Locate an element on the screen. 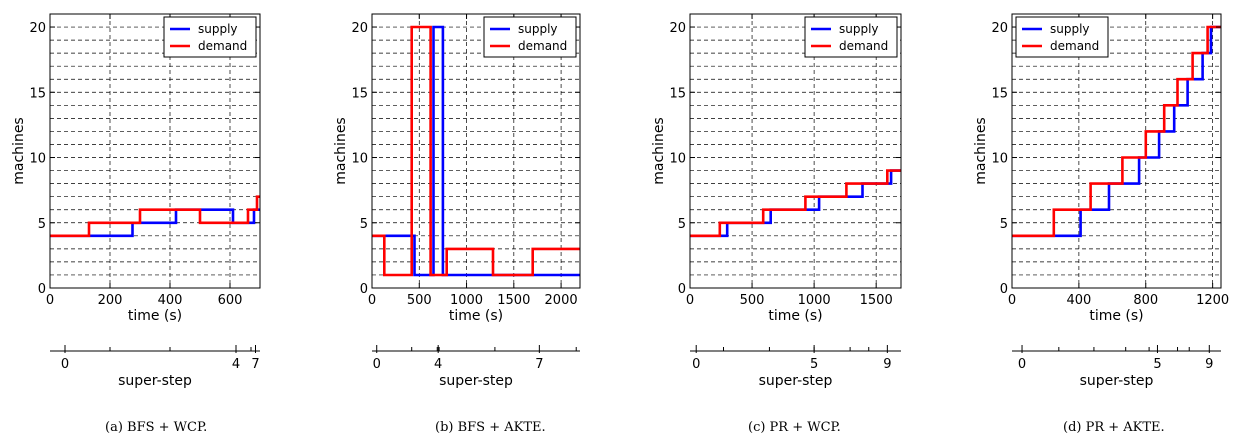  subfigure-caption: (a) BFS + WCP. is located at coordinates (156, 427).